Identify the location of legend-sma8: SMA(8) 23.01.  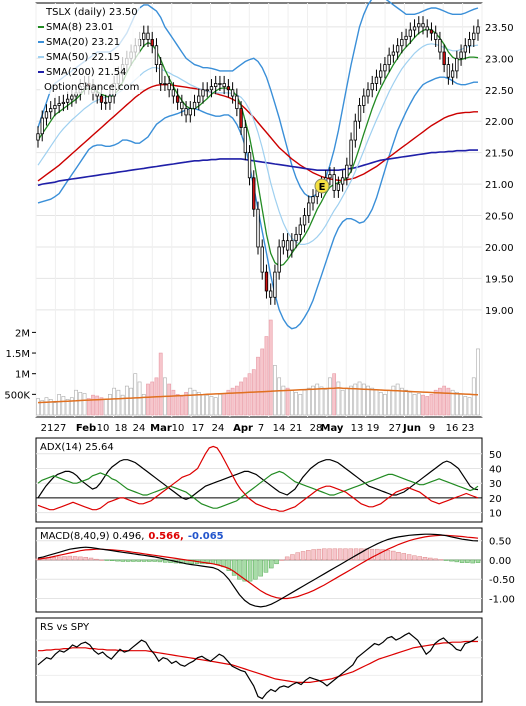
(80, 27).